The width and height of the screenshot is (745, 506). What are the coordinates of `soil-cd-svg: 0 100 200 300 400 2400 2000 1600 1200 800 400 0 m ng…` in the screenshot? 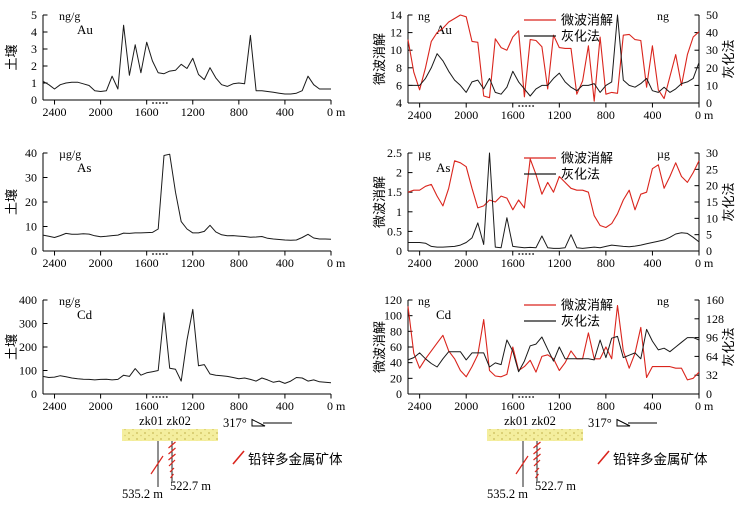 It's located at (175, 353).